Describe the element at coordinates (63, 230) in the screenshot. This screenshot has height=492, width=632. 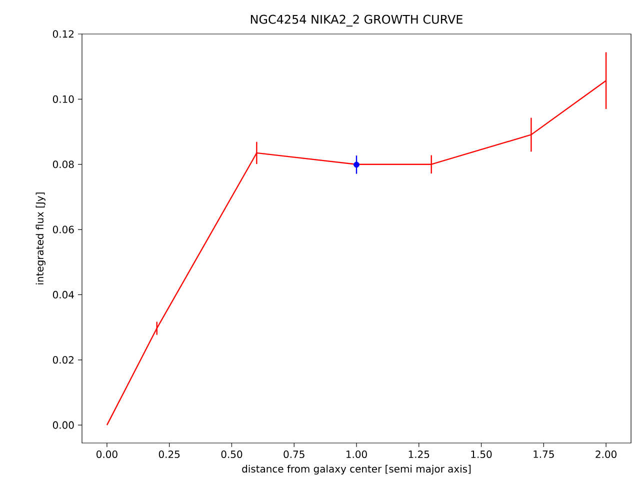
I see `y-tick-label: 0.06` at that location.